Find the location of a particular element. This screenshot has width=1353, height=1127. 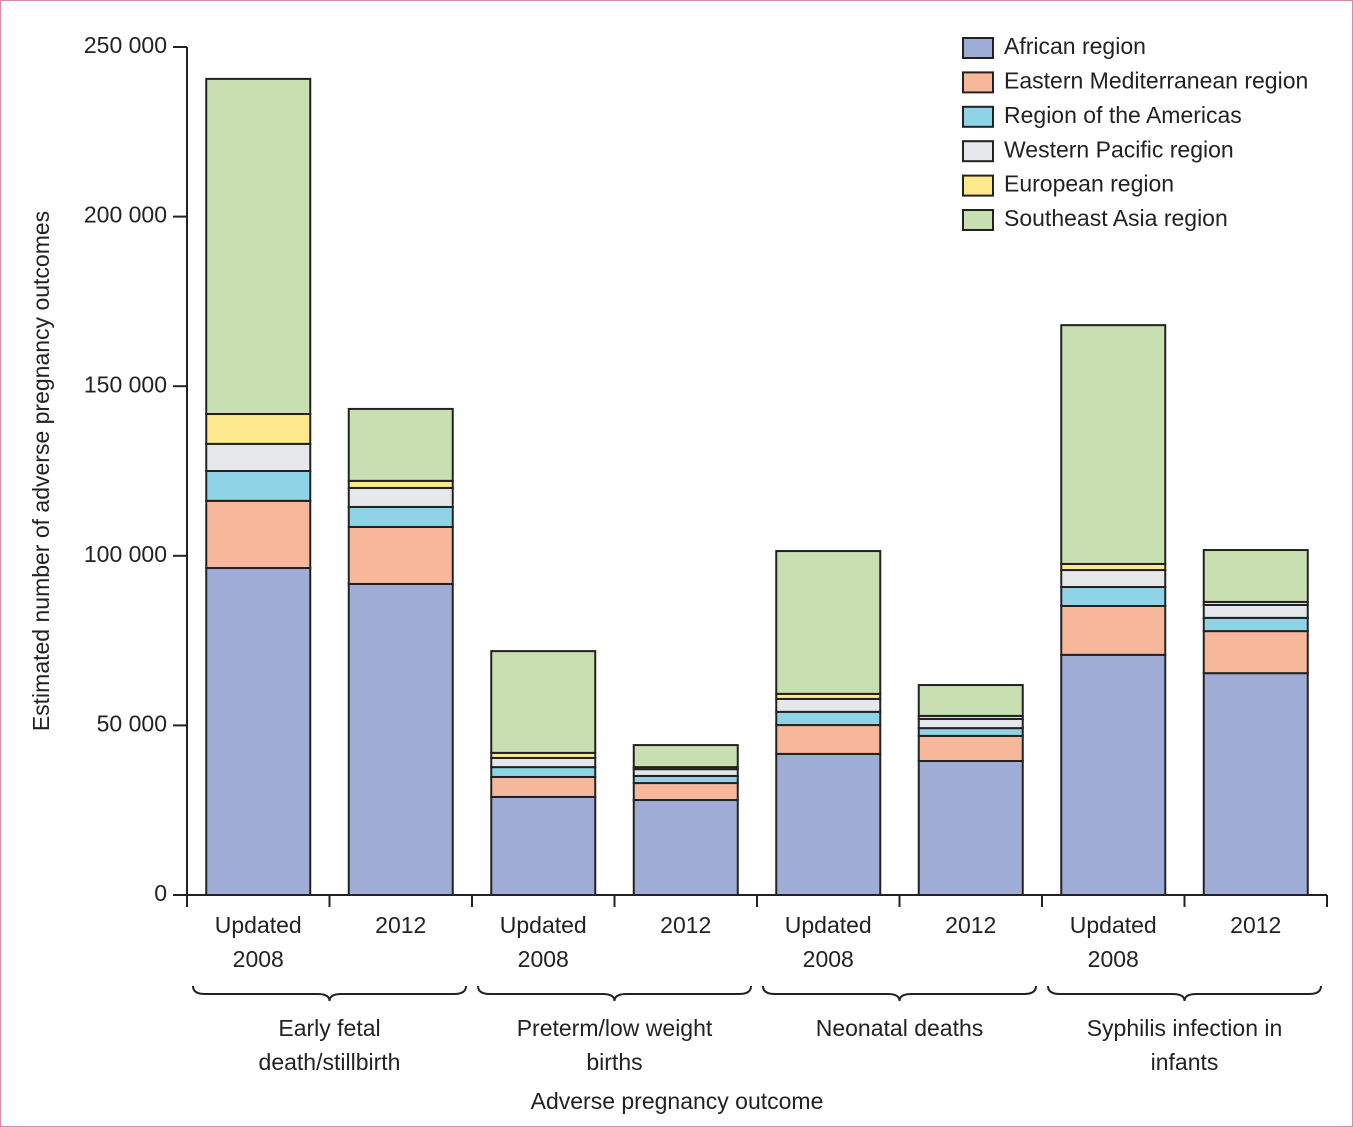

legend-label: African region is located at coordinates (1075, 46).